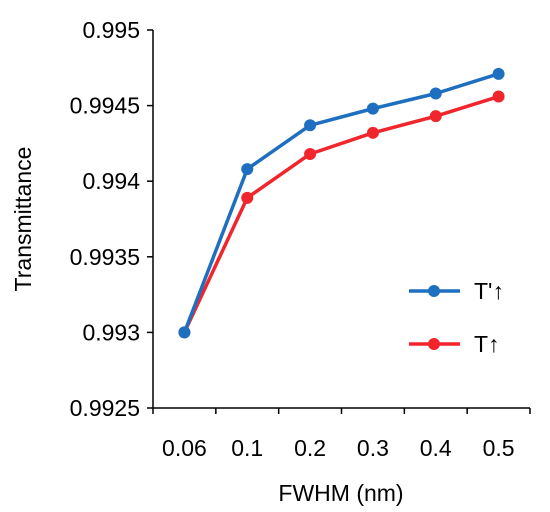 This screenshot has width=550, height=512. I want to click on legend-item-t-up: T↑, so click(454, 344).